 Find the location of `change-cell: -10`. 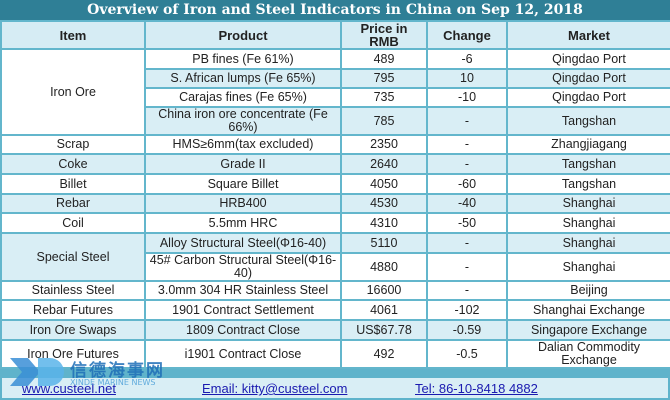

change-cell: -10 is located at coordinates (467, 97).